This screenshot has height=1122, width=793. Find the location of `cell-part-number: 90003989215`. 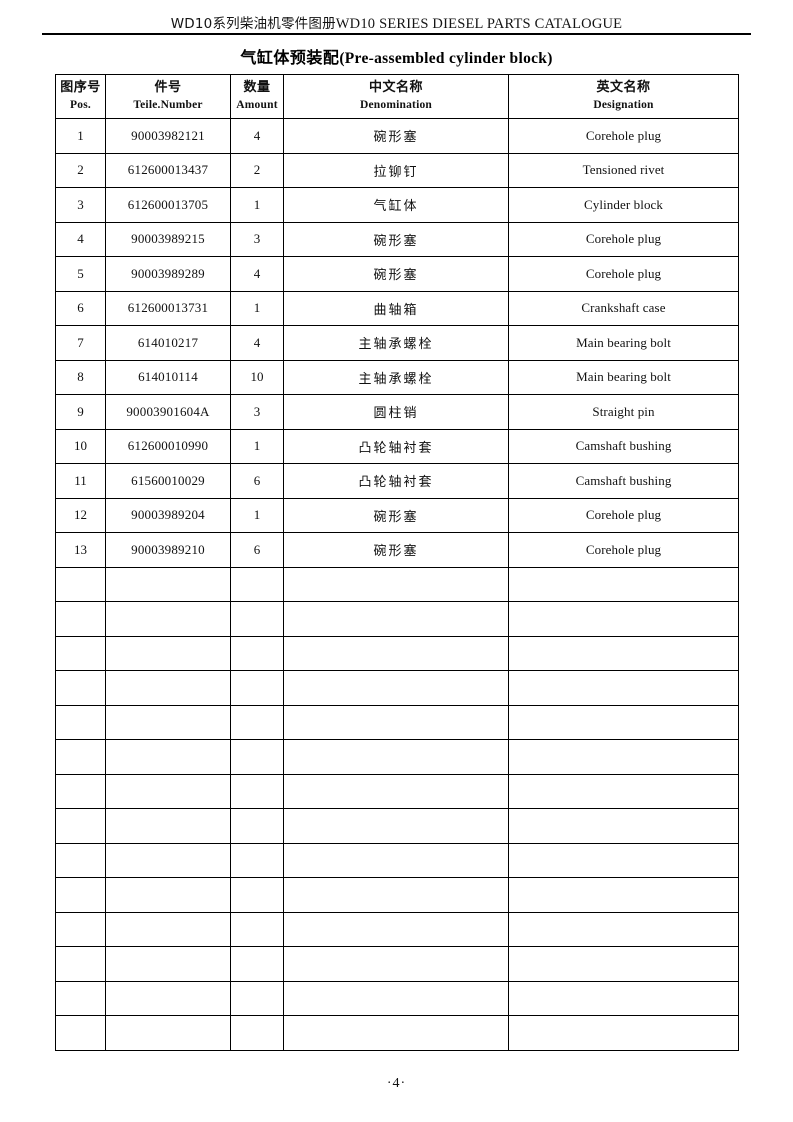

cell-part-number: 90003989215 is located at coordinates (168, 239).